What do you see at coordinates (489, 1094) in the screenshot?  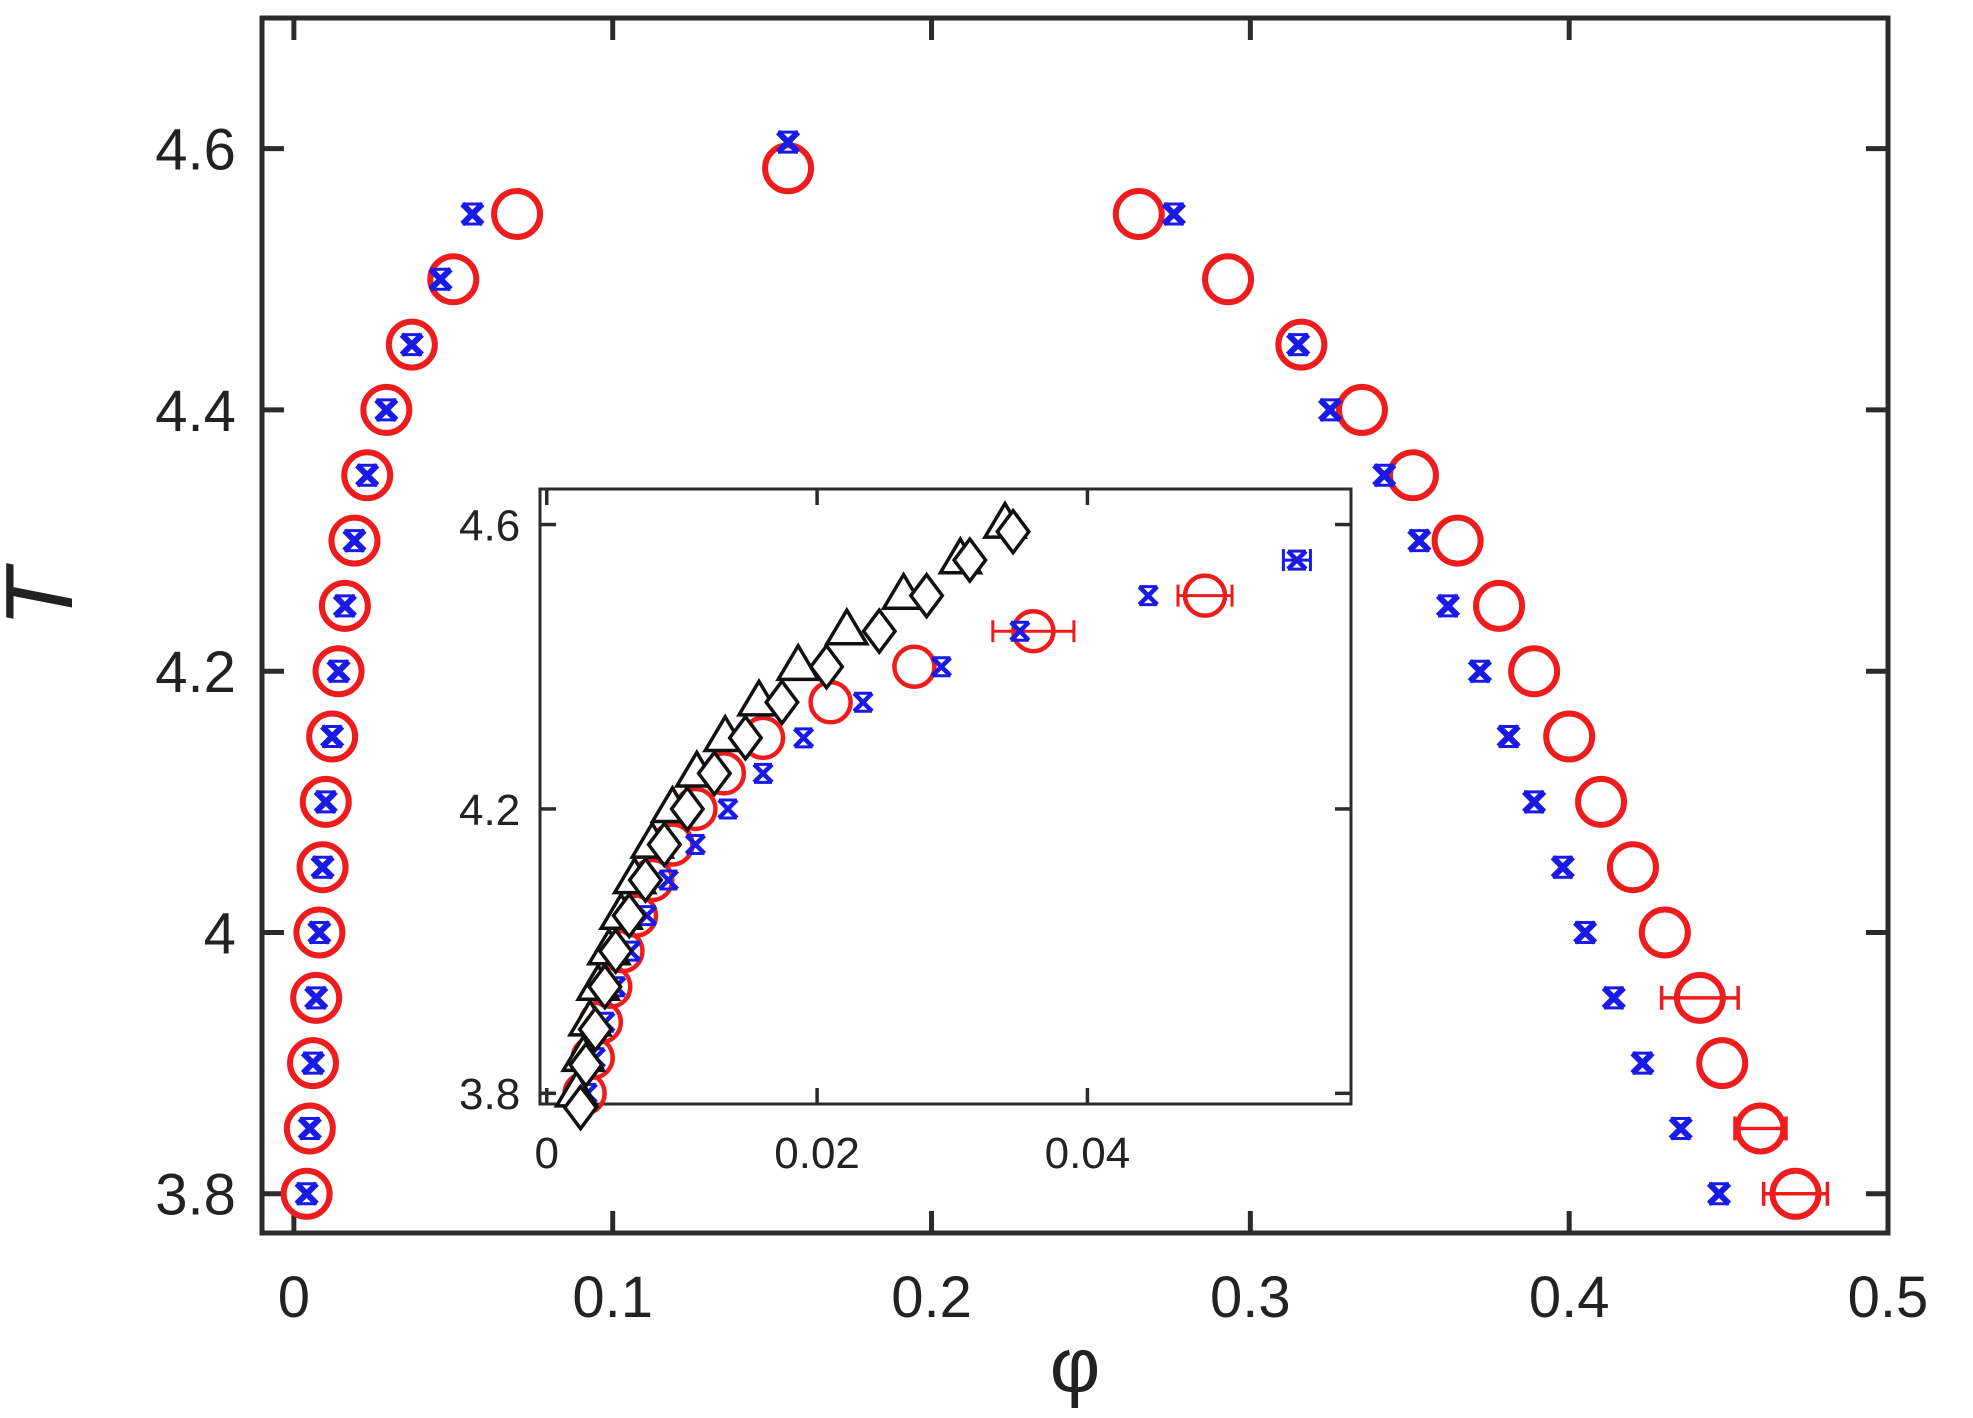 I see `inset-y-tick-label: 3.8` at bounding box center [489, 1094].